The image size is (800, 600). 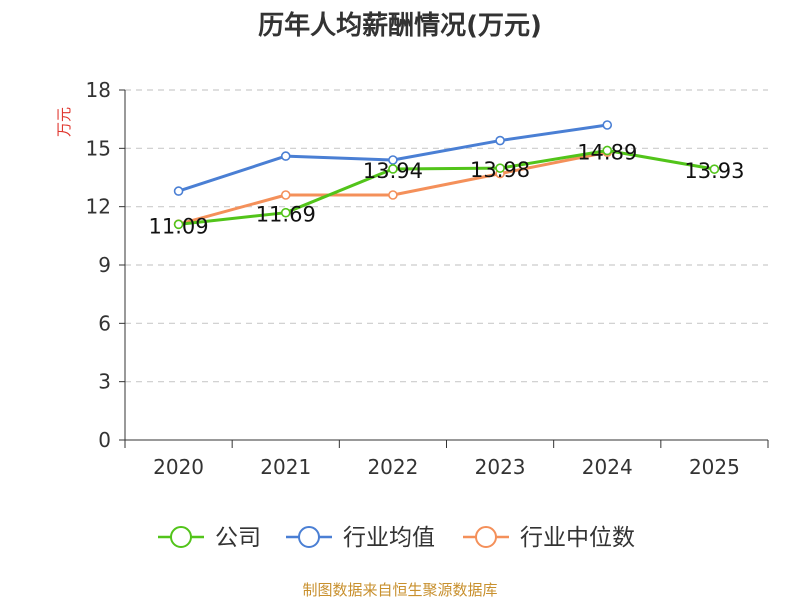 What do you see at coordinates (607, 467) in the screenshot?
I see `x-tick-label: 2024` at bounding box center [607, 467].